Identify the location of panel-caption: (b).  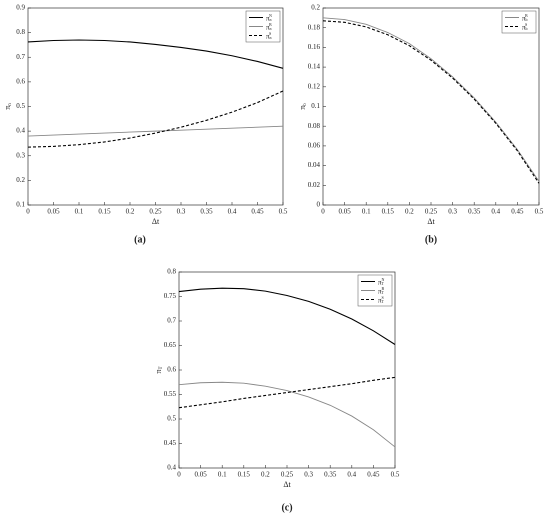
(431, 239).